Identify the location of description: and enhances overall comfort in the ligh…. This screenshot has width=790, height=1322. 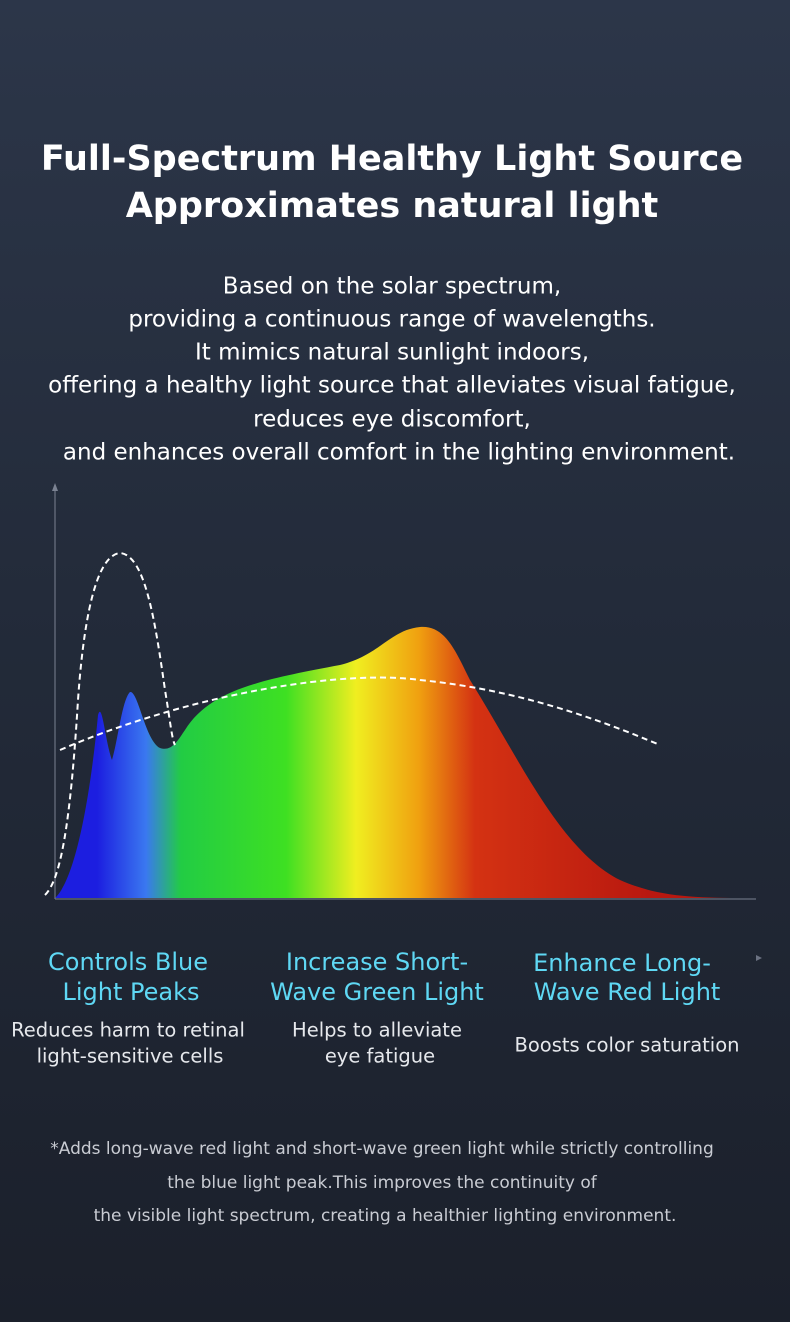
(399, 453).